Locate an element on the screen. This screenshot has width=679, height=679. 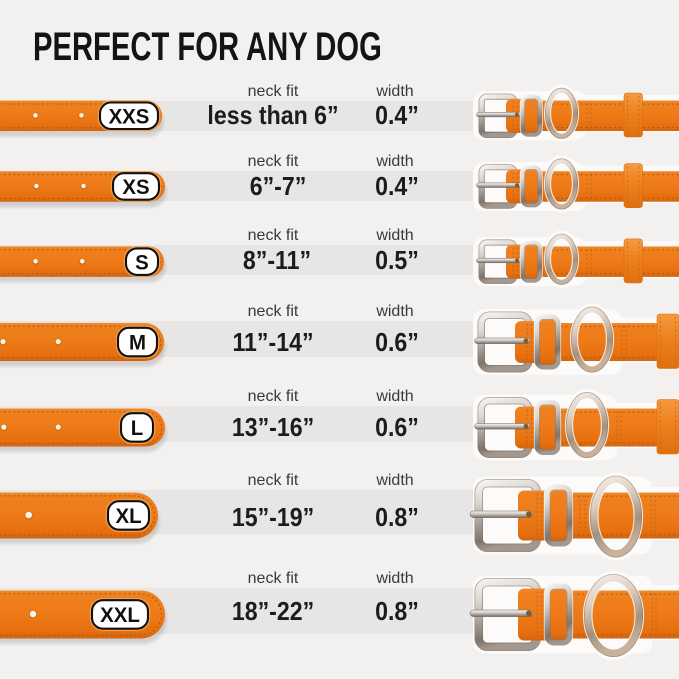
svg-text: XXS is located at coordinates (129, 117).